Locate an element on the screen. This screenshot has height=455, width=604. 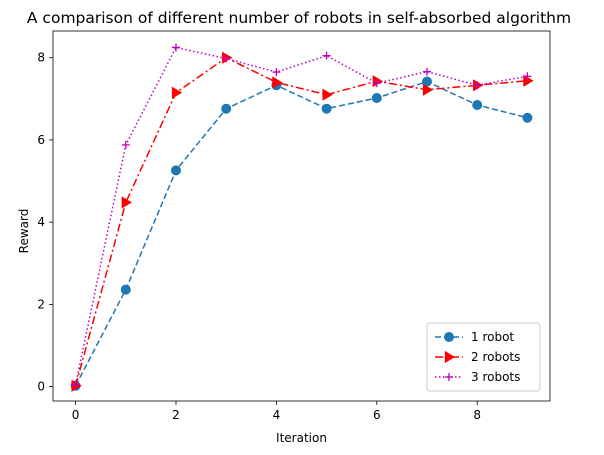
legend-entry: 3 robots is located at coordinates (477, 377).